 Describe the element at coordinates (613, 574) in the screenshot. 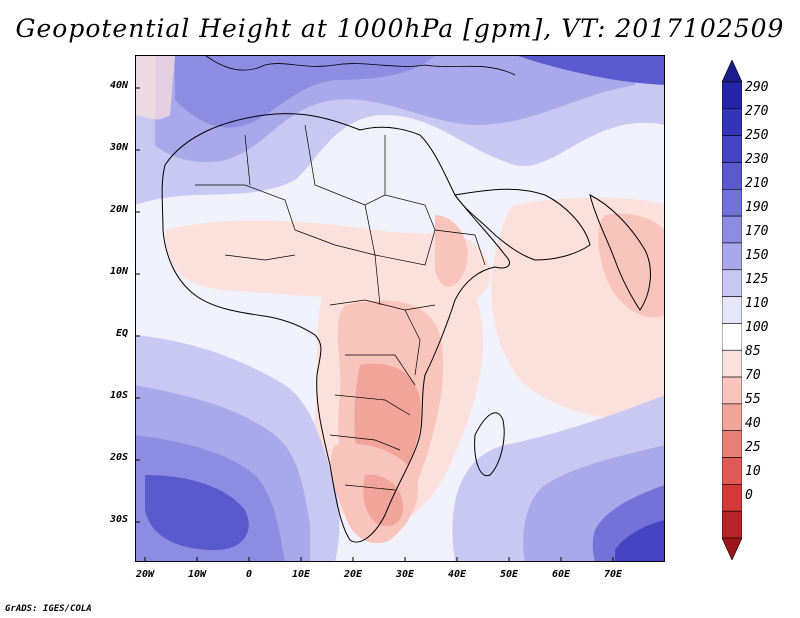

I see `lon-label: 70E` at that location.